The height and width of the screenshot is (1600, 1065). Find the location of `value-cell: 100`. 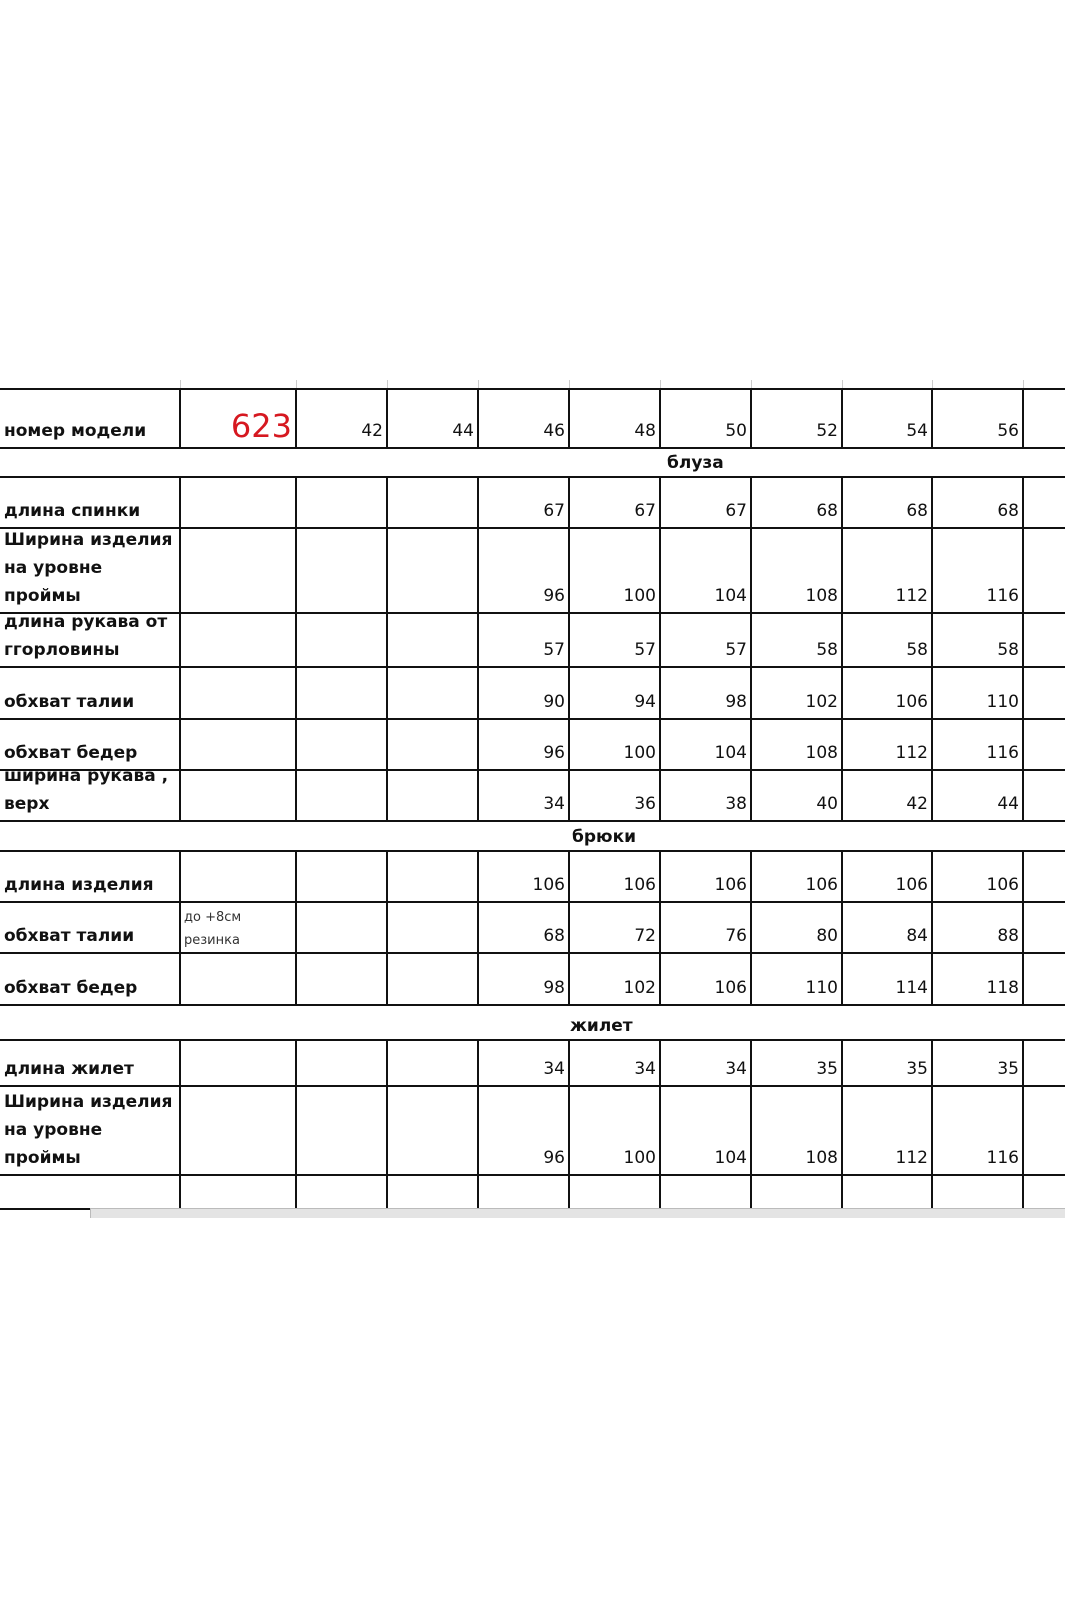

value-cell: 100 is located at coordinates (639, 753).